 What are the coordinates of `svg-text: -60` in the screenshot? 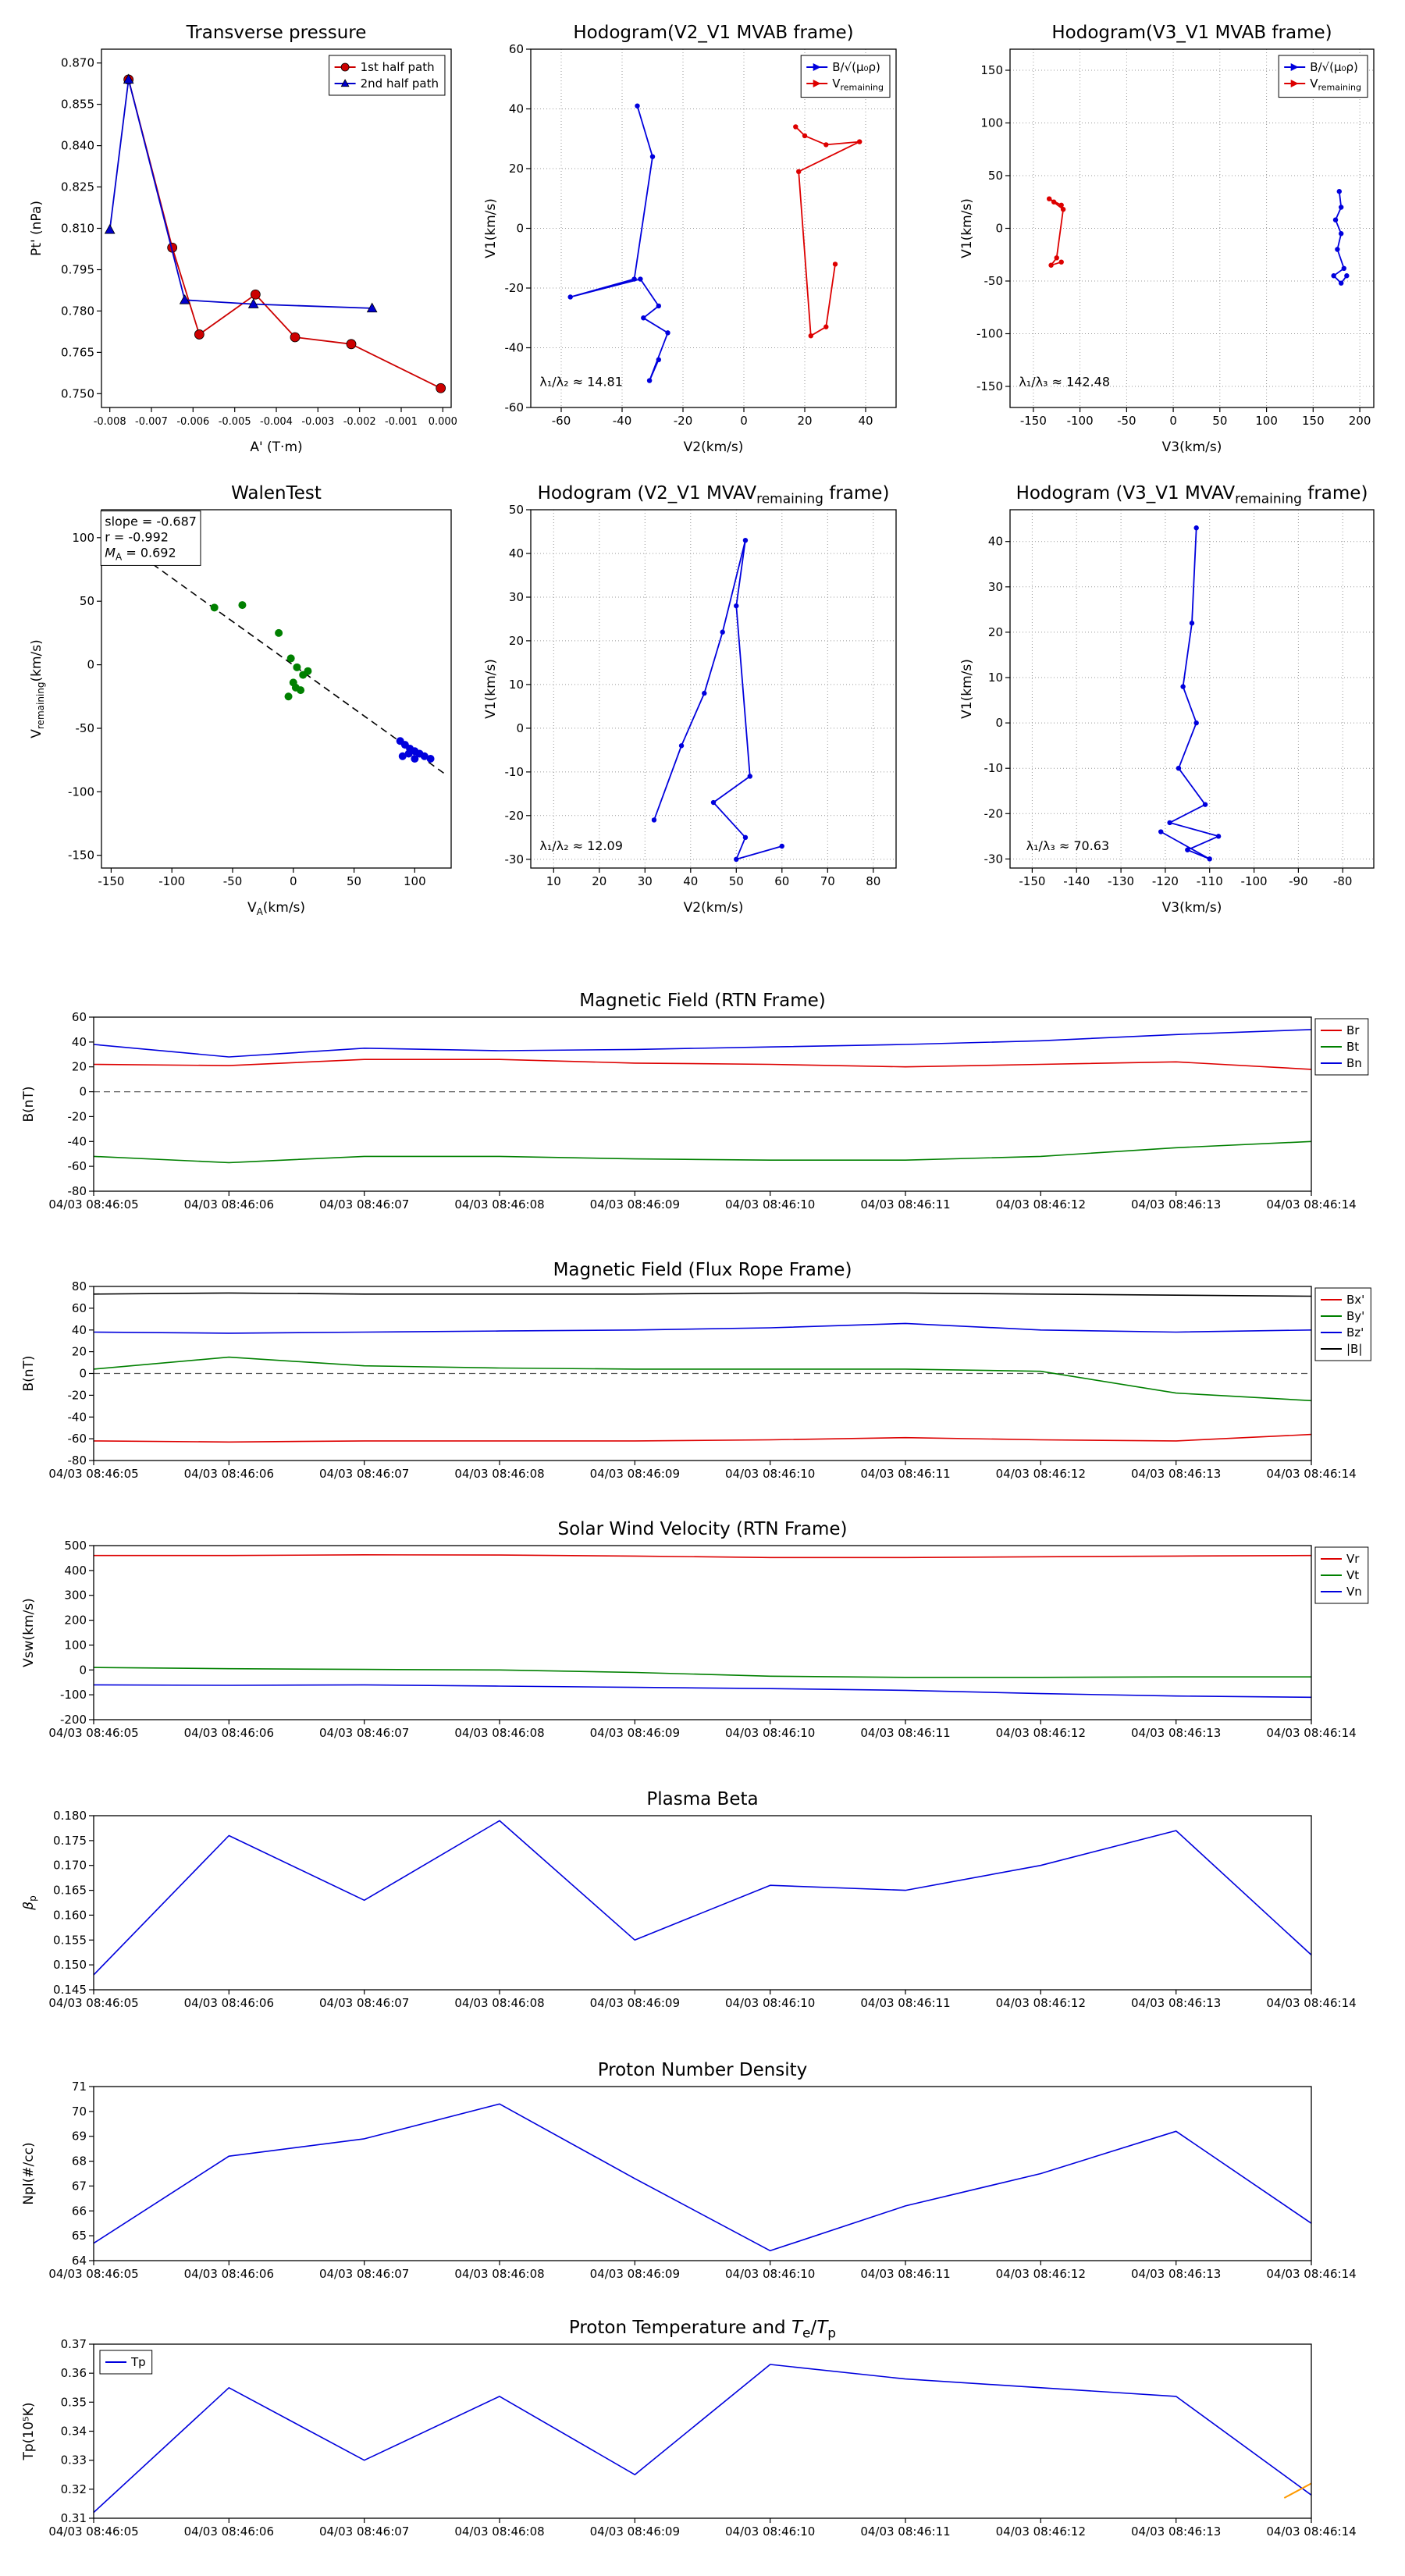 It's located at (561, 421).